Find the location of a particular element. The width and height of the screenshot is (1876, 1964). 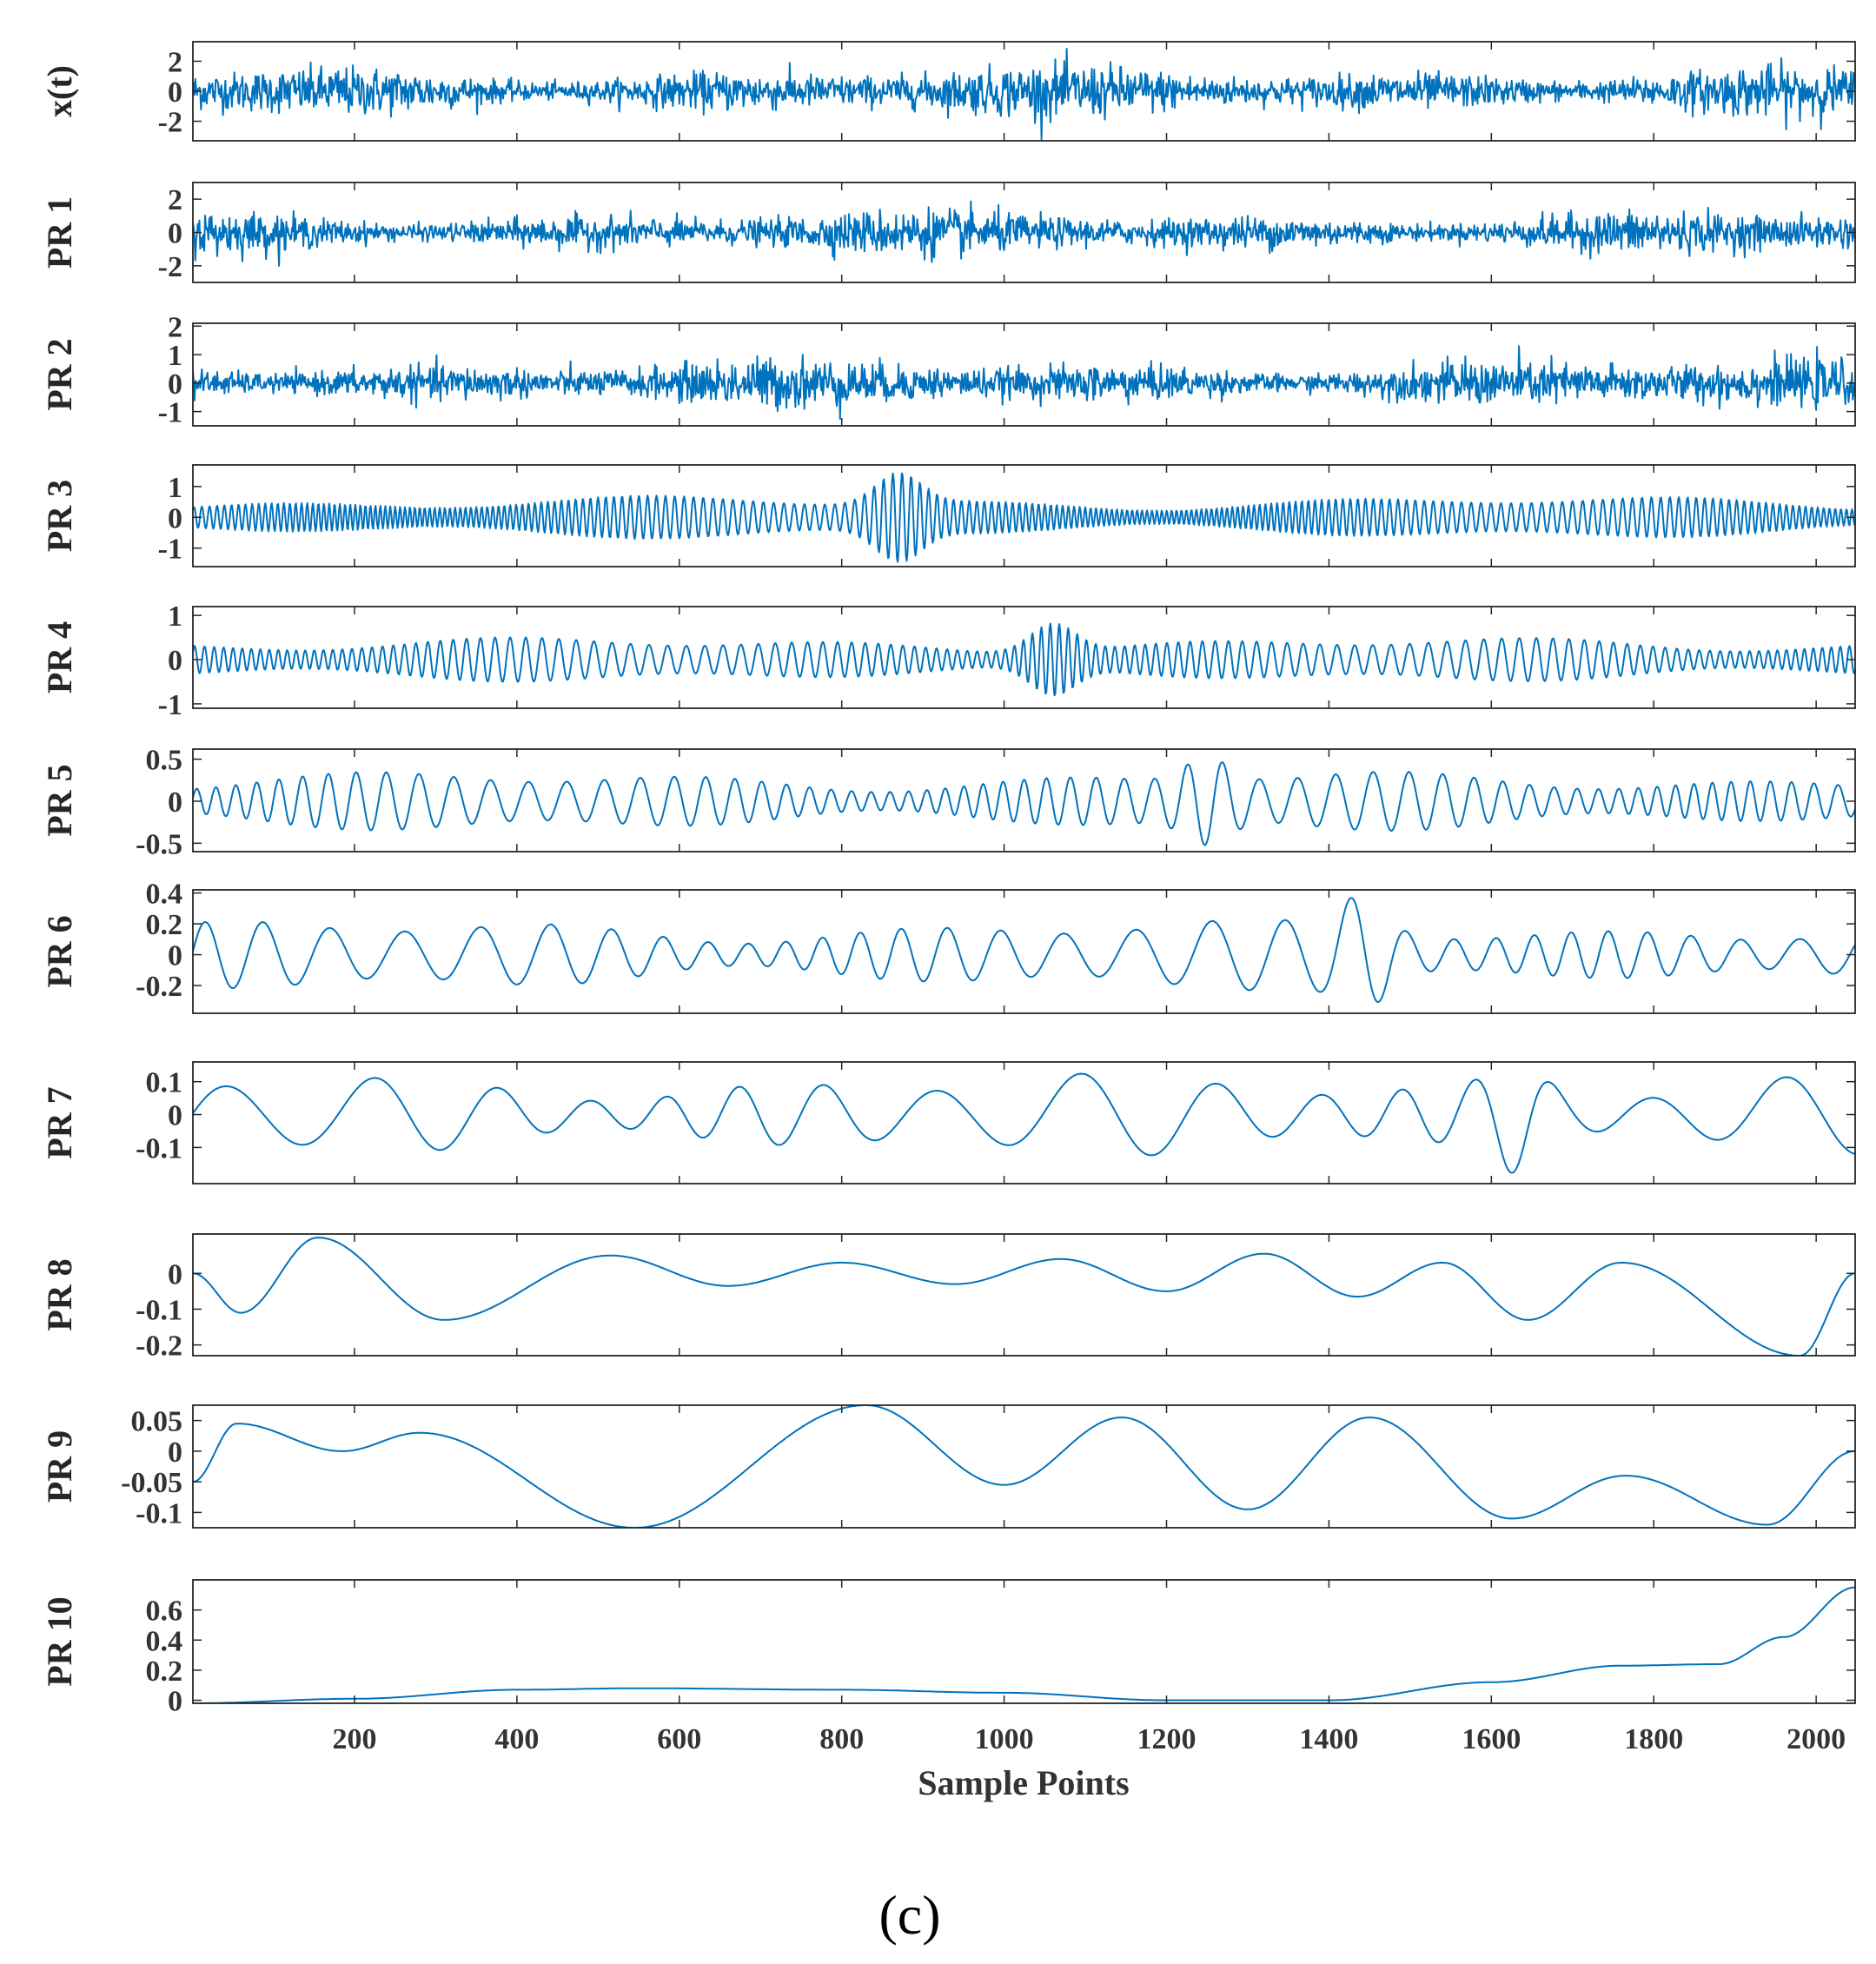

y-tick-label: -0.5 is located at coordinates (159, 844).